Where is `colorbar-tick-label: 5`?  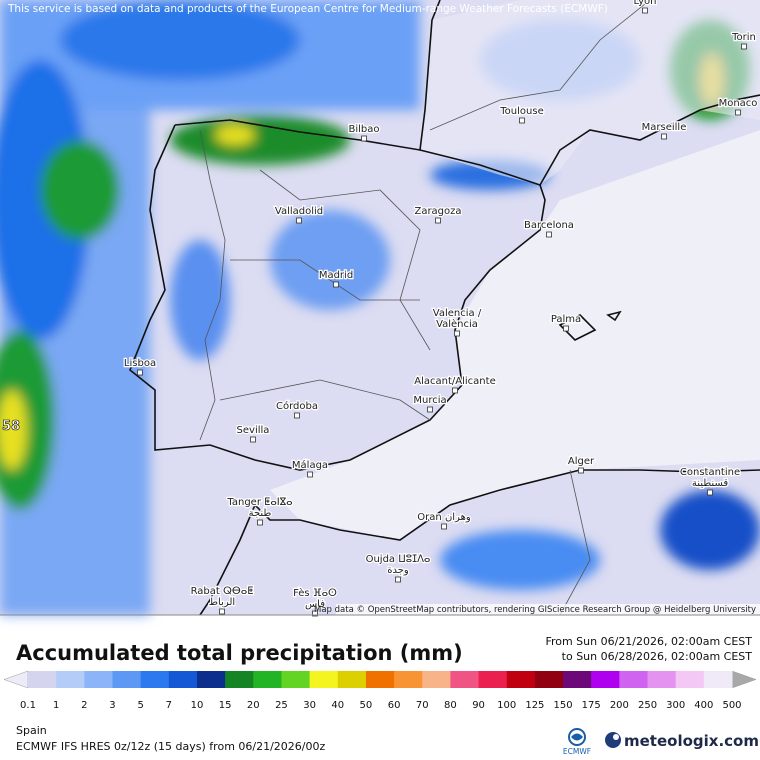 colorbar-tick-label: 5 is located at coordinates (140, 705).